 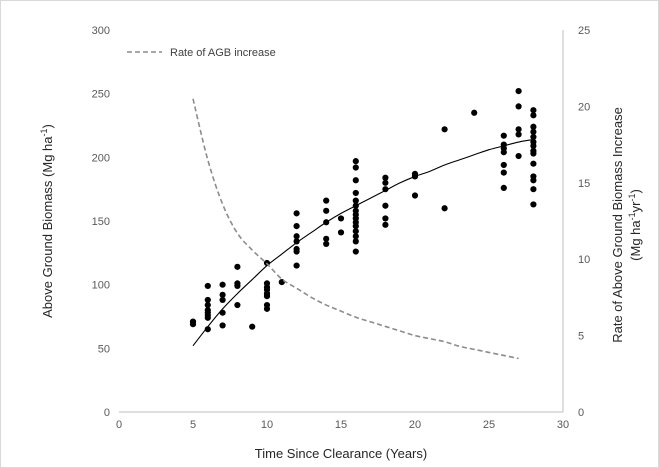 What do you see at coordinates (617, 225) in the screenshot?
I see `y2-axis-title-line1: Rate of Above Ground Biomass Increase` at bounding box center [617, 225].